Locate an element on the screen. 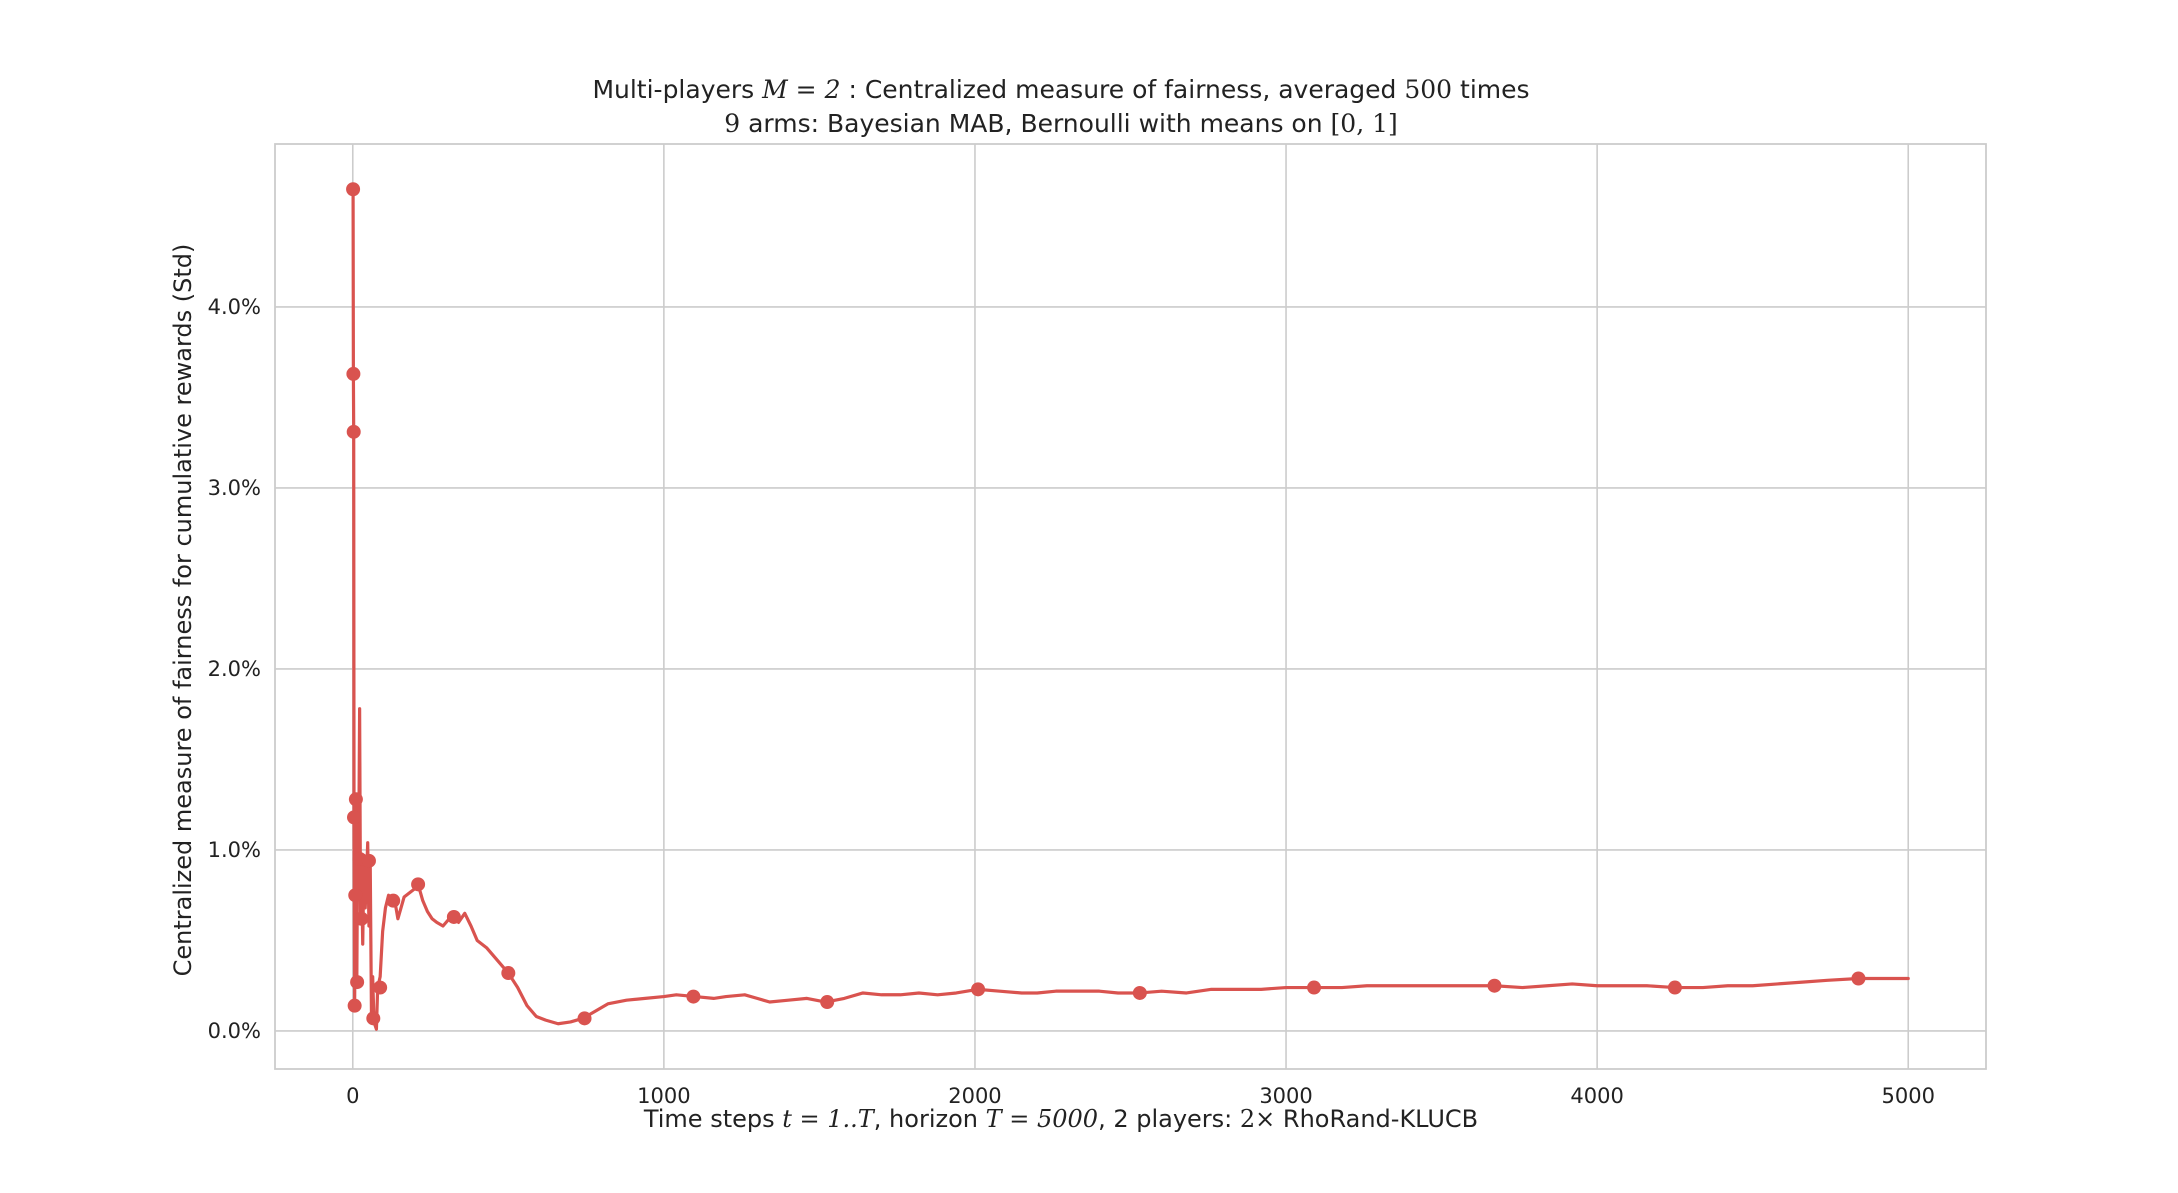 The width and height of the screenshot is (2178, 1193). x-tick-label: 4000 is located at coordinates (1596, 1096).